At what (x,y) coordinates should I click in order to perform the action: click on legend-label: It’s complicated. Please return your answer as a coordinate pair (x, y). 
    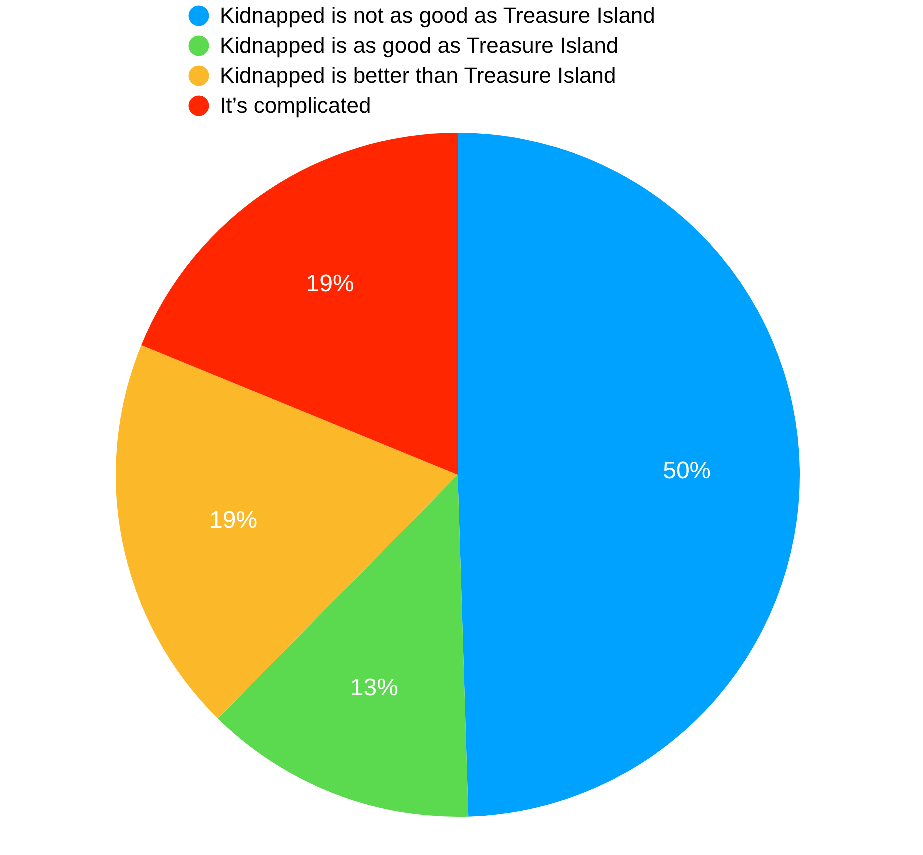
    Looking at the image, I should click on (296, 105).